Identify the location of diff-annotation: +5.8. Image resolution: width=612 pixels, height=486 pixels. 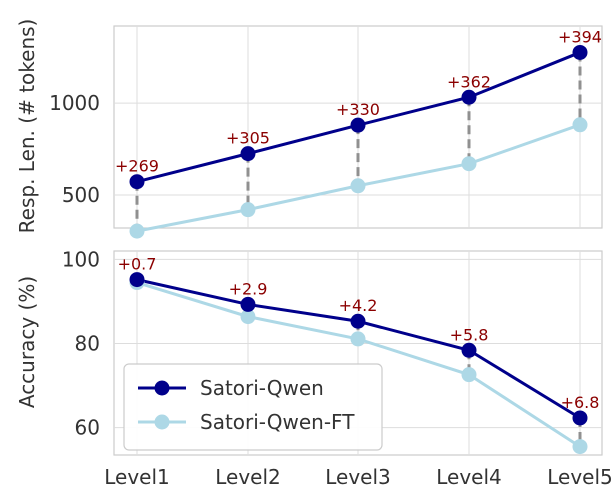
(469, 334).